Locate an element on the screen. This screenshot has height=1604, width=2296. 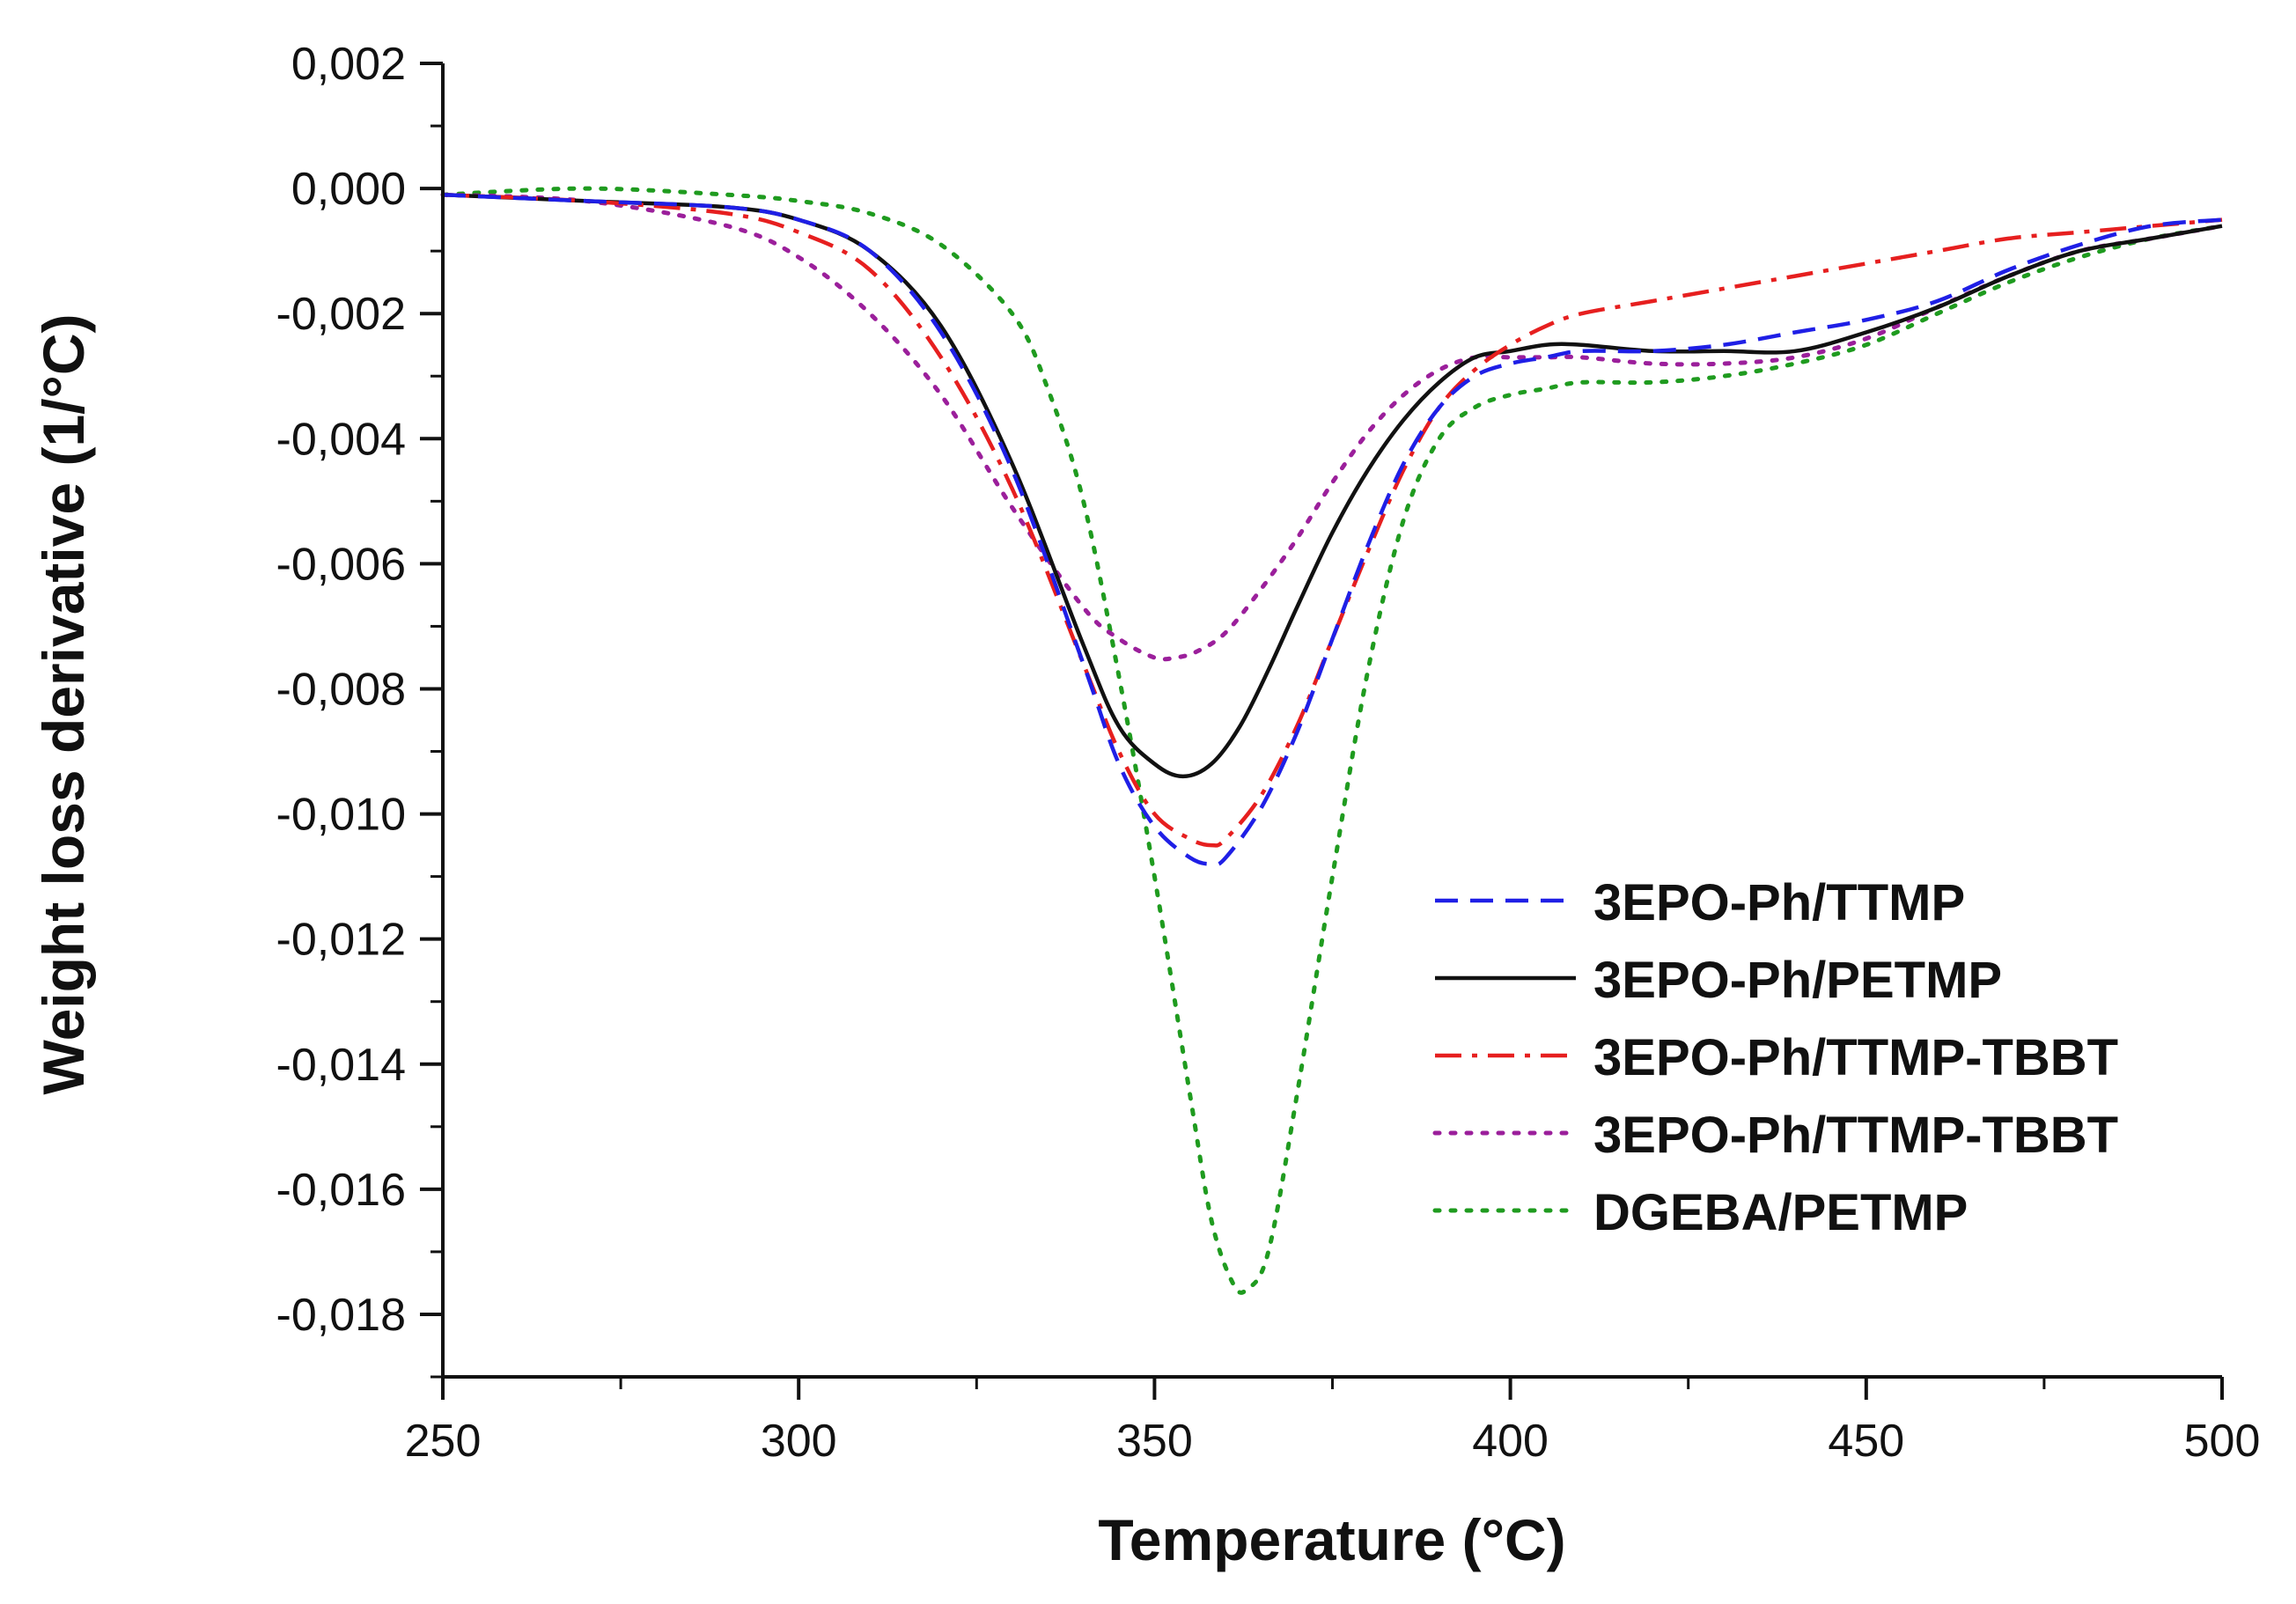
y-tick-label: -0,018 is located at coordinates (341, 1315).